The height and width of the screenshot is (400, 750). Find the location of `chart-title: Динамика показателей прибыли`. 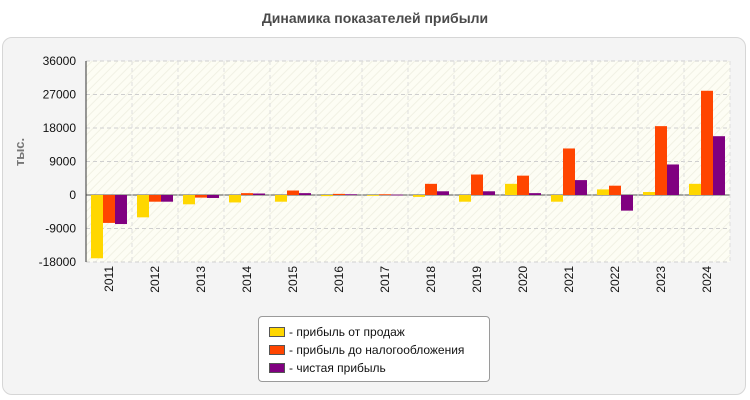

chart-title: Динамика показателей прибыли is located at coordinates (375, 18).